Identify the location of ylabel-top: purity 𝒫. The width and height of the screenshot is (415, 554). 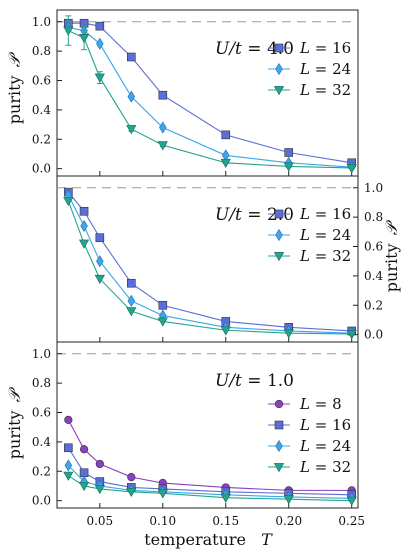
(14, 87).